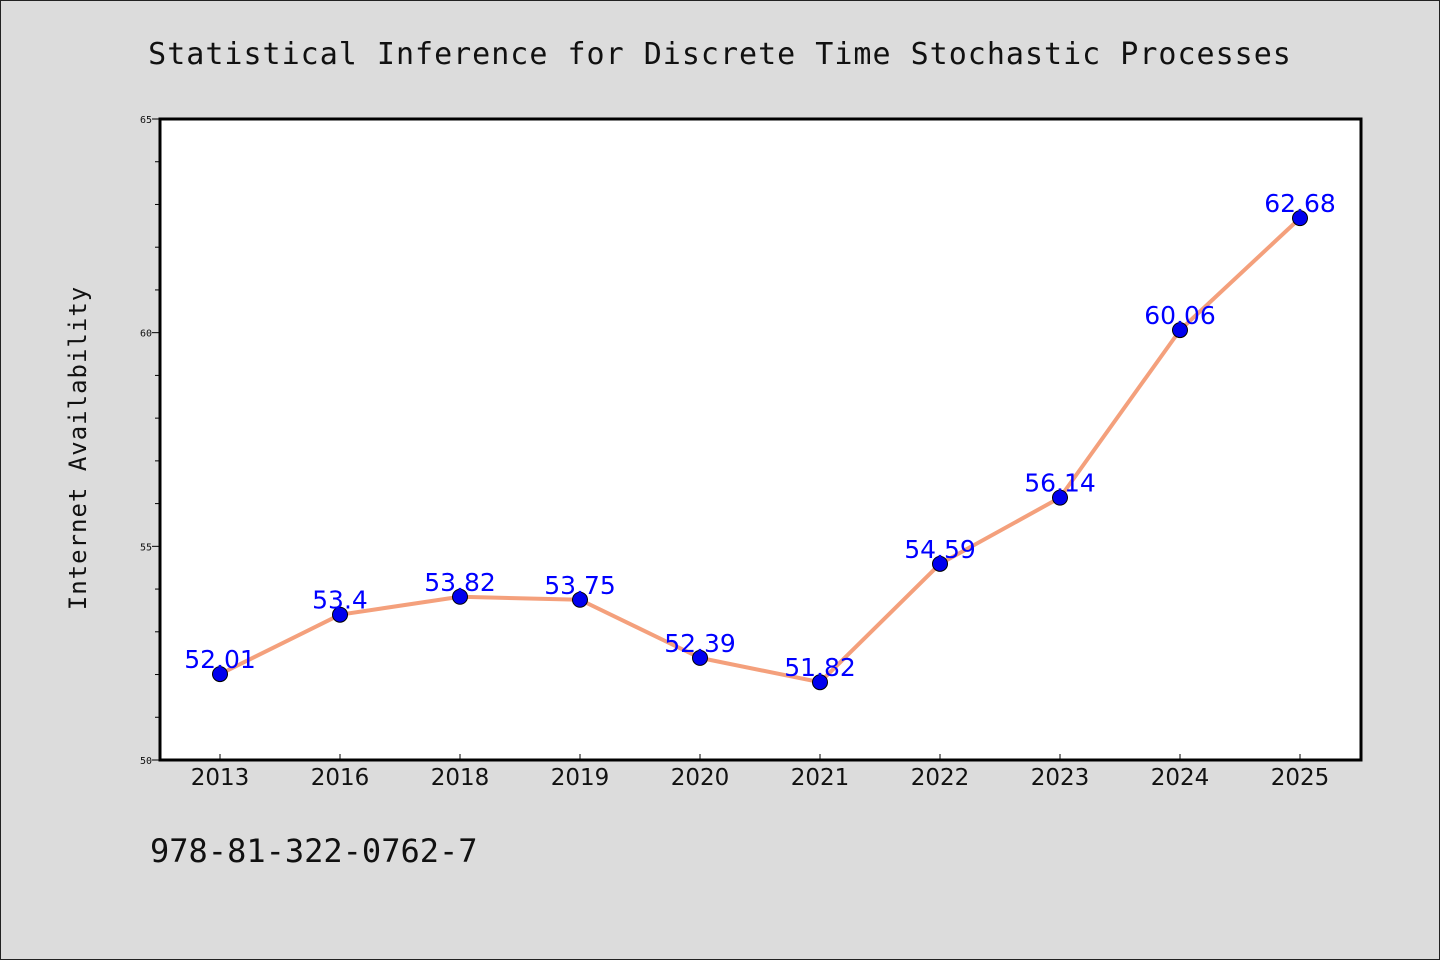 The width and height of the screenshot is (1440, 960). I want to click on x-tick-label: 2016, so click(340, 778).